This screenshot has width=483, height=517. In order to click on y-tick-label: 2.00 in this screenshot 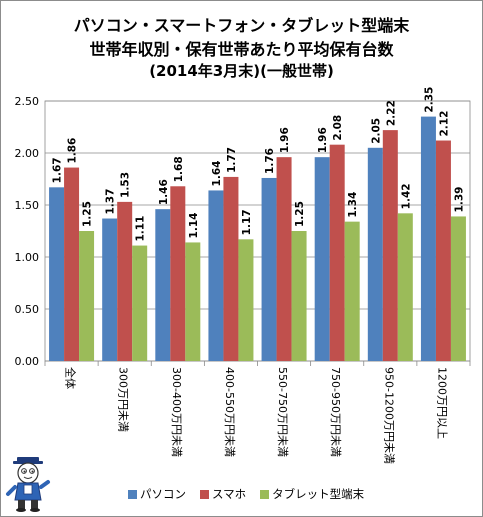, I will do `click(27, 153)`.